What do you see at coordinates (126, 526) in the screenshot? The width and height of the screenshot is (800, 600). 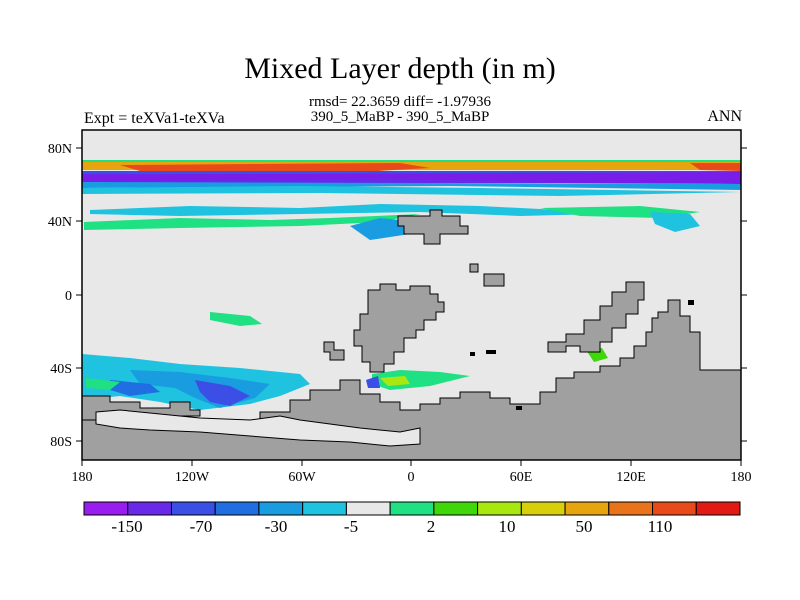 I see `colorbar-label: -150` at bounding box center [126, 526].